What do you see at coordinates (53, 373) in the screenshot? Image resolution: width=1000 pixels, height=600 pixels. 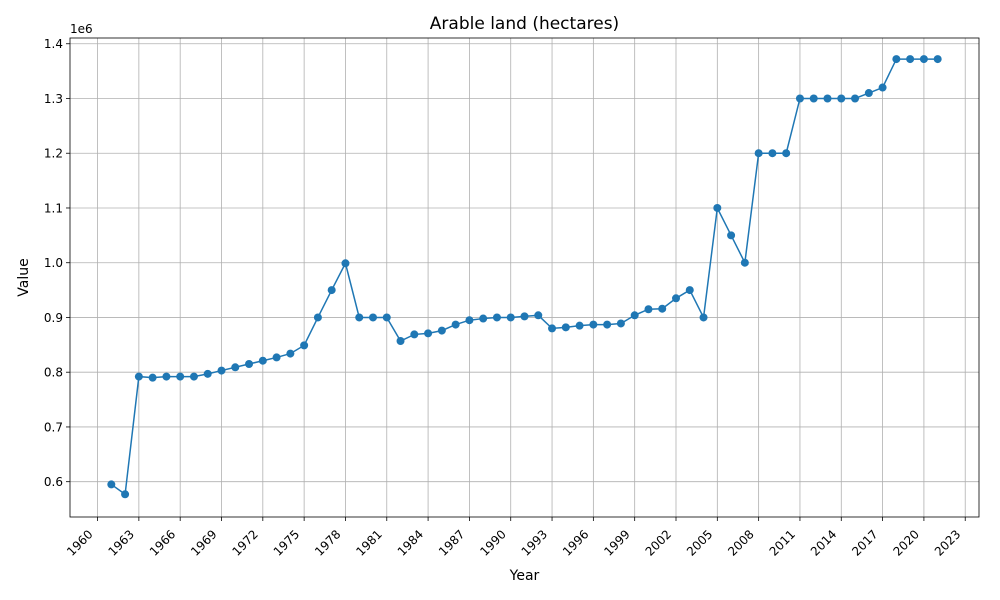 I see `y-tick-label: 0.8` at bounding box center [53, 373].